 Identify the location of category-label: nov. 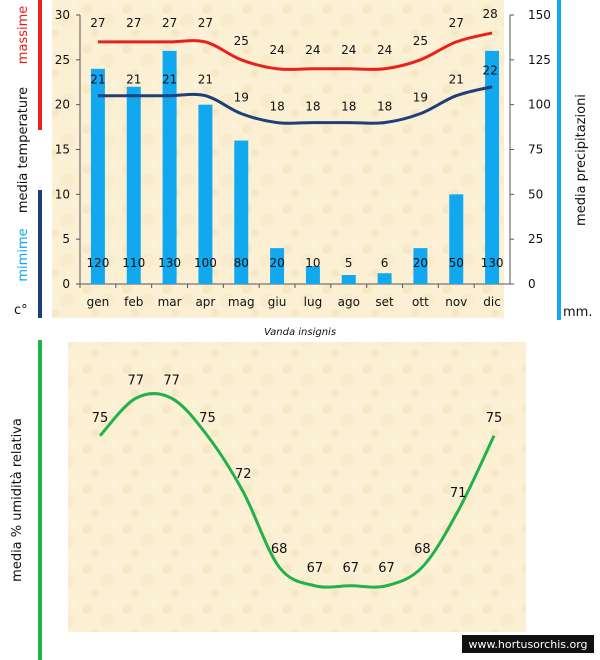
(456, 302).